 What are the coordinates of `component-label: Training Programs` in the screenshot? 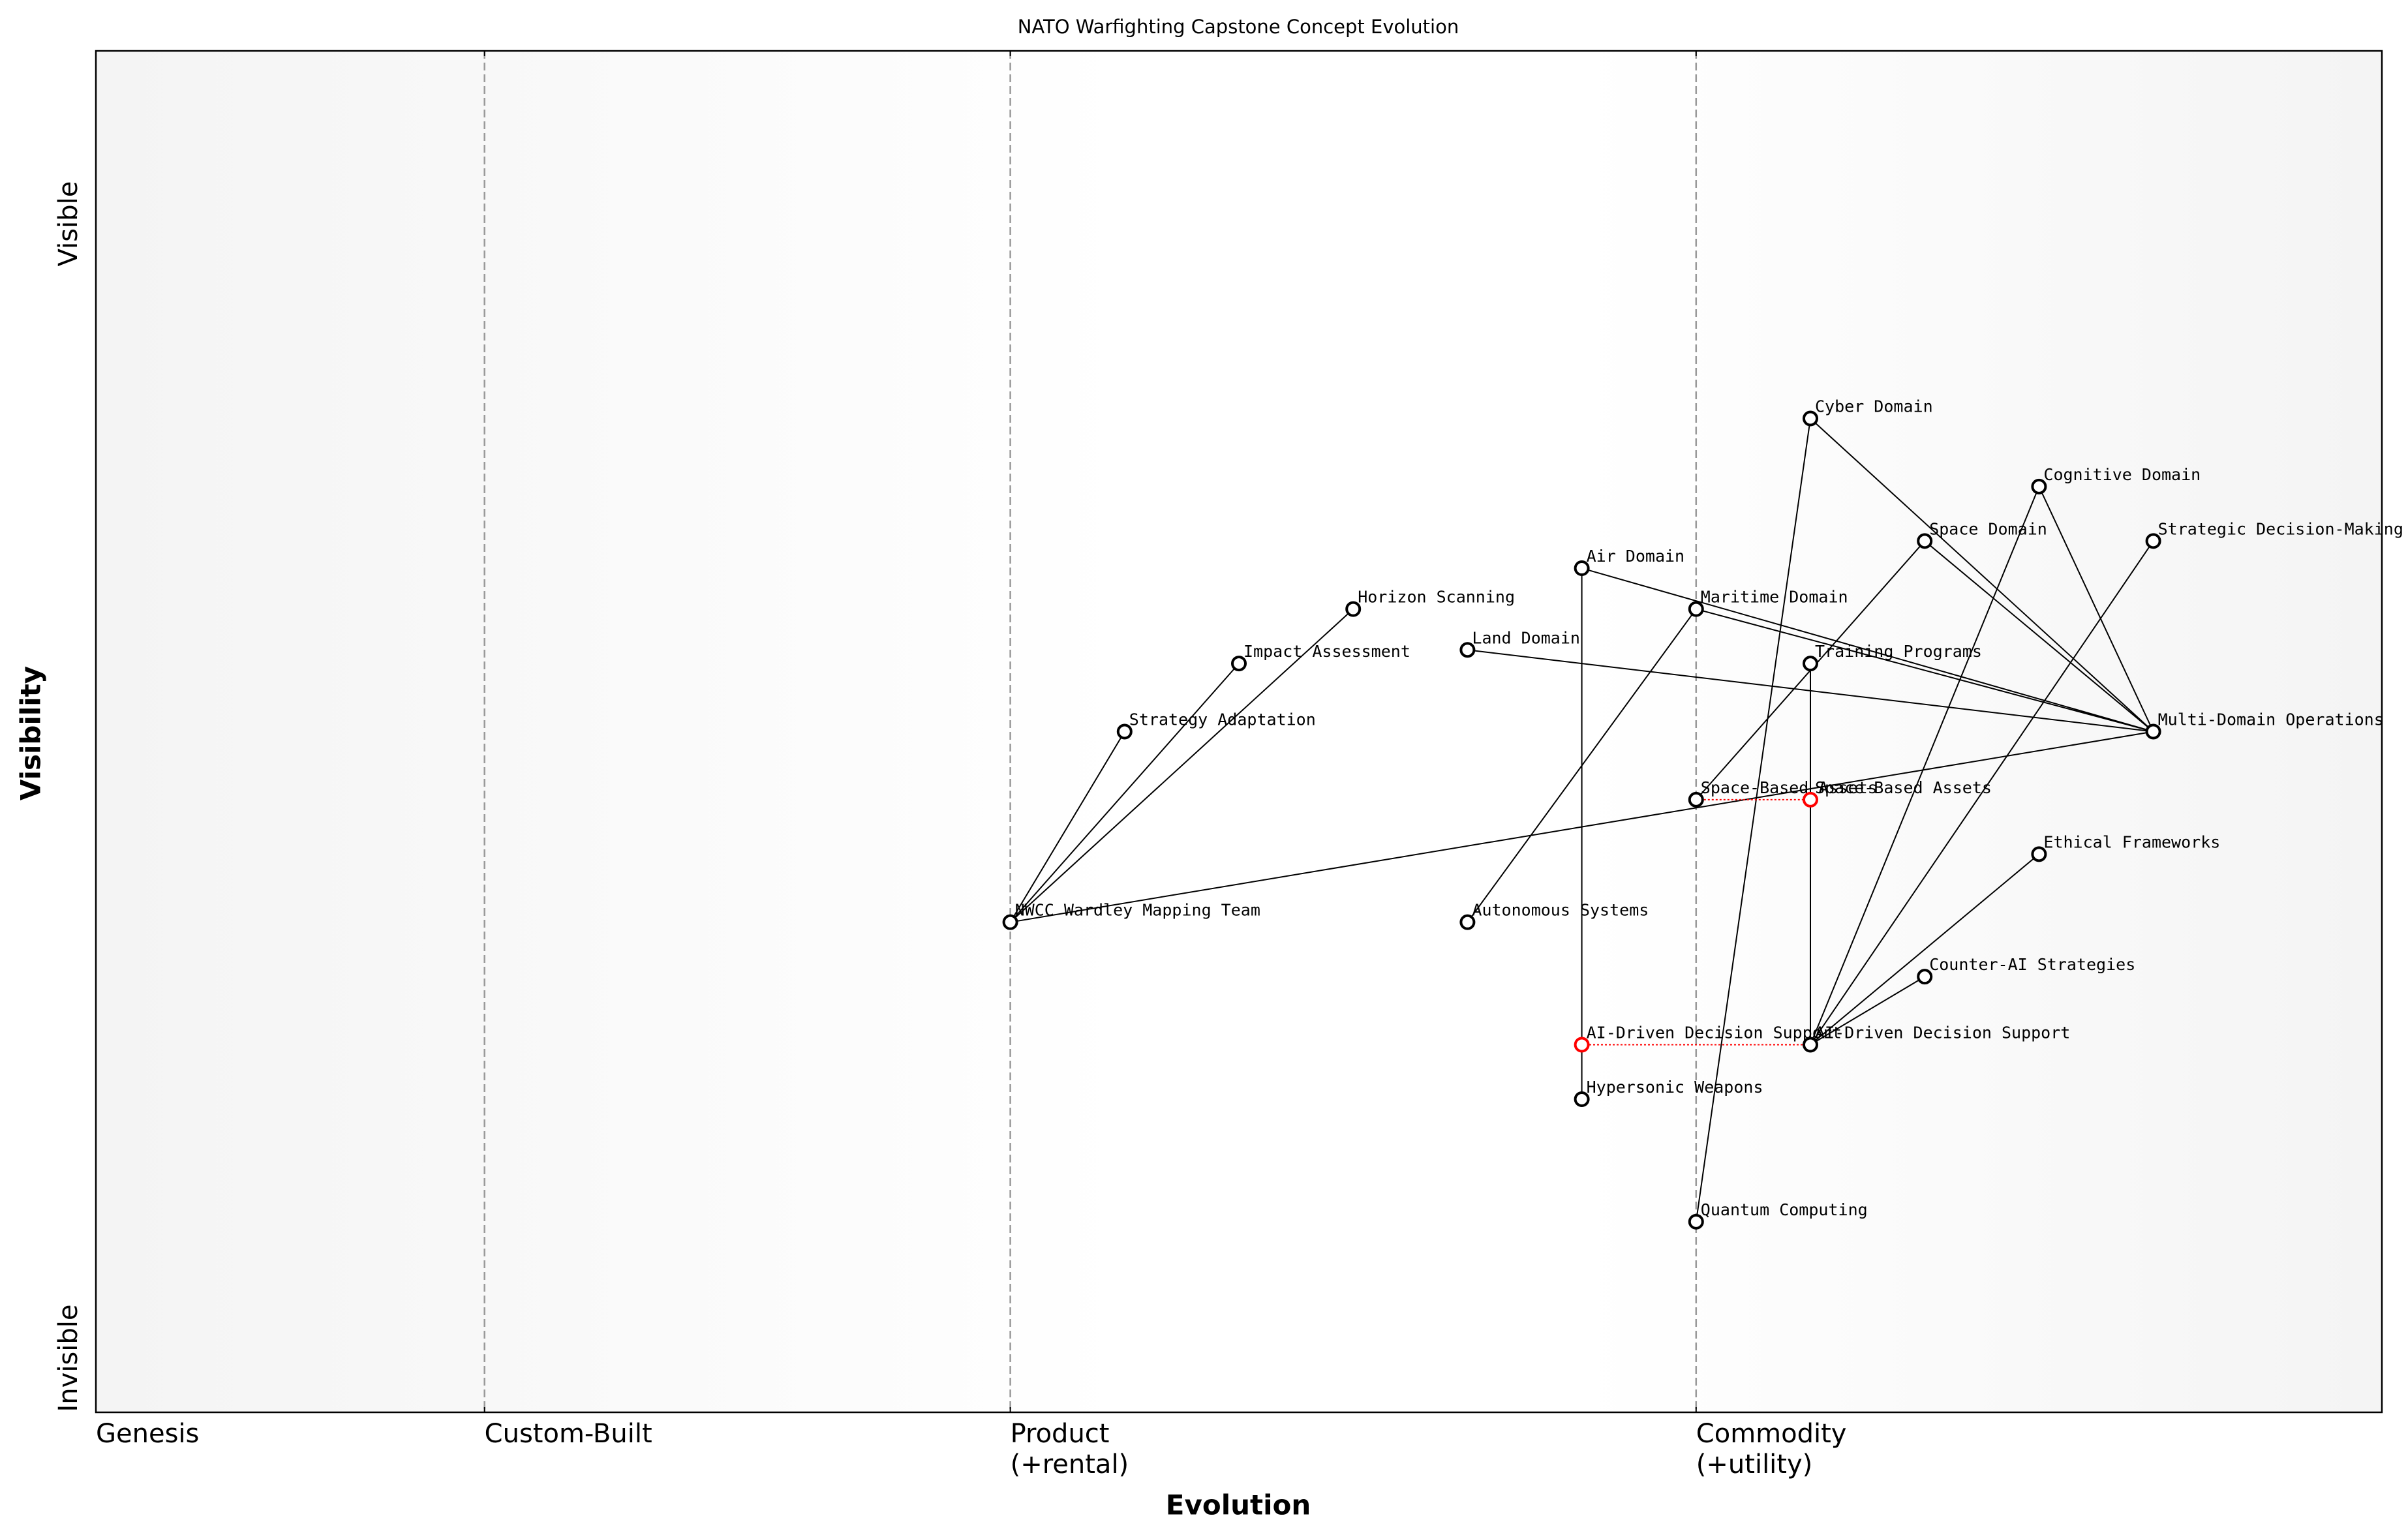 It's located at (1898, 651).